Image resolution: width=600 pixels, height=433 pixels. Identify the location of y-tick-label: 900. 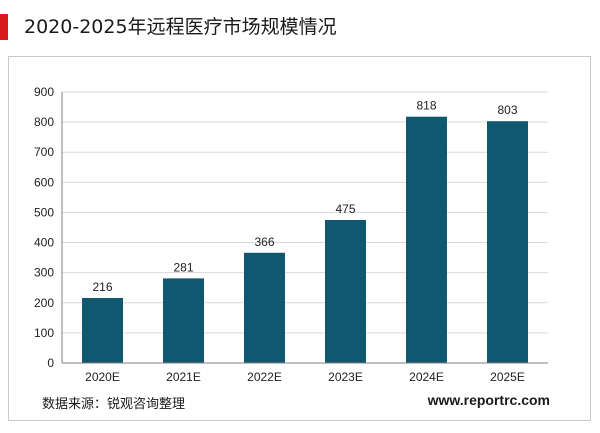
(44, 92).